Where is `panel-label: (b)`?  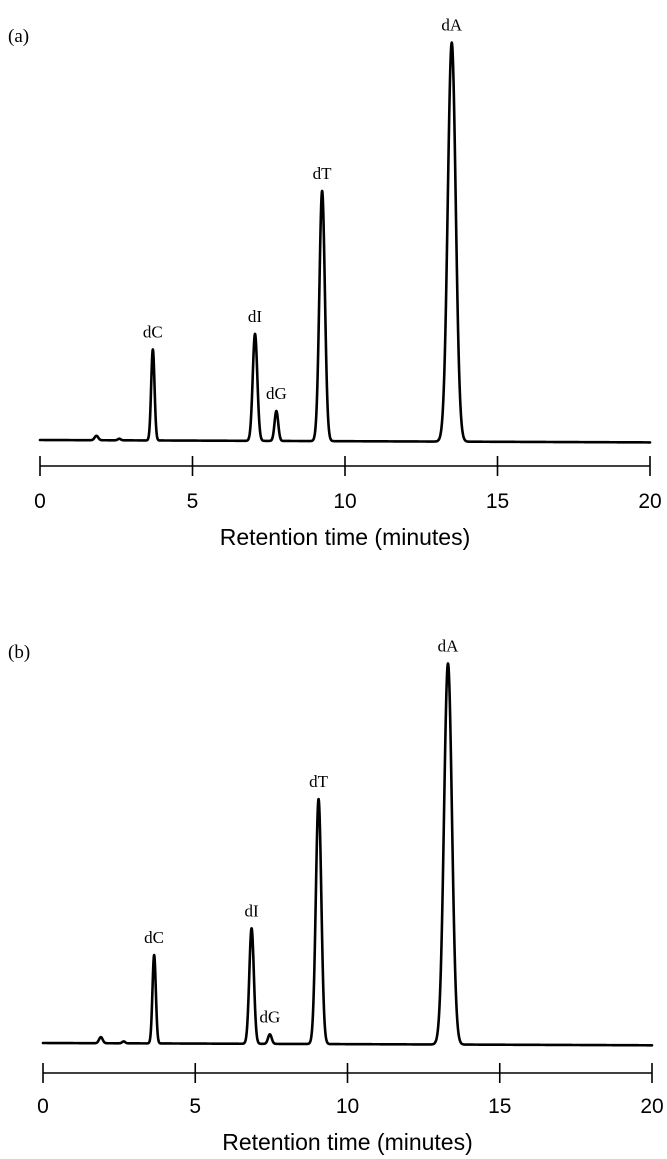
panel-label: (b) is located at coordinates (19, 652).